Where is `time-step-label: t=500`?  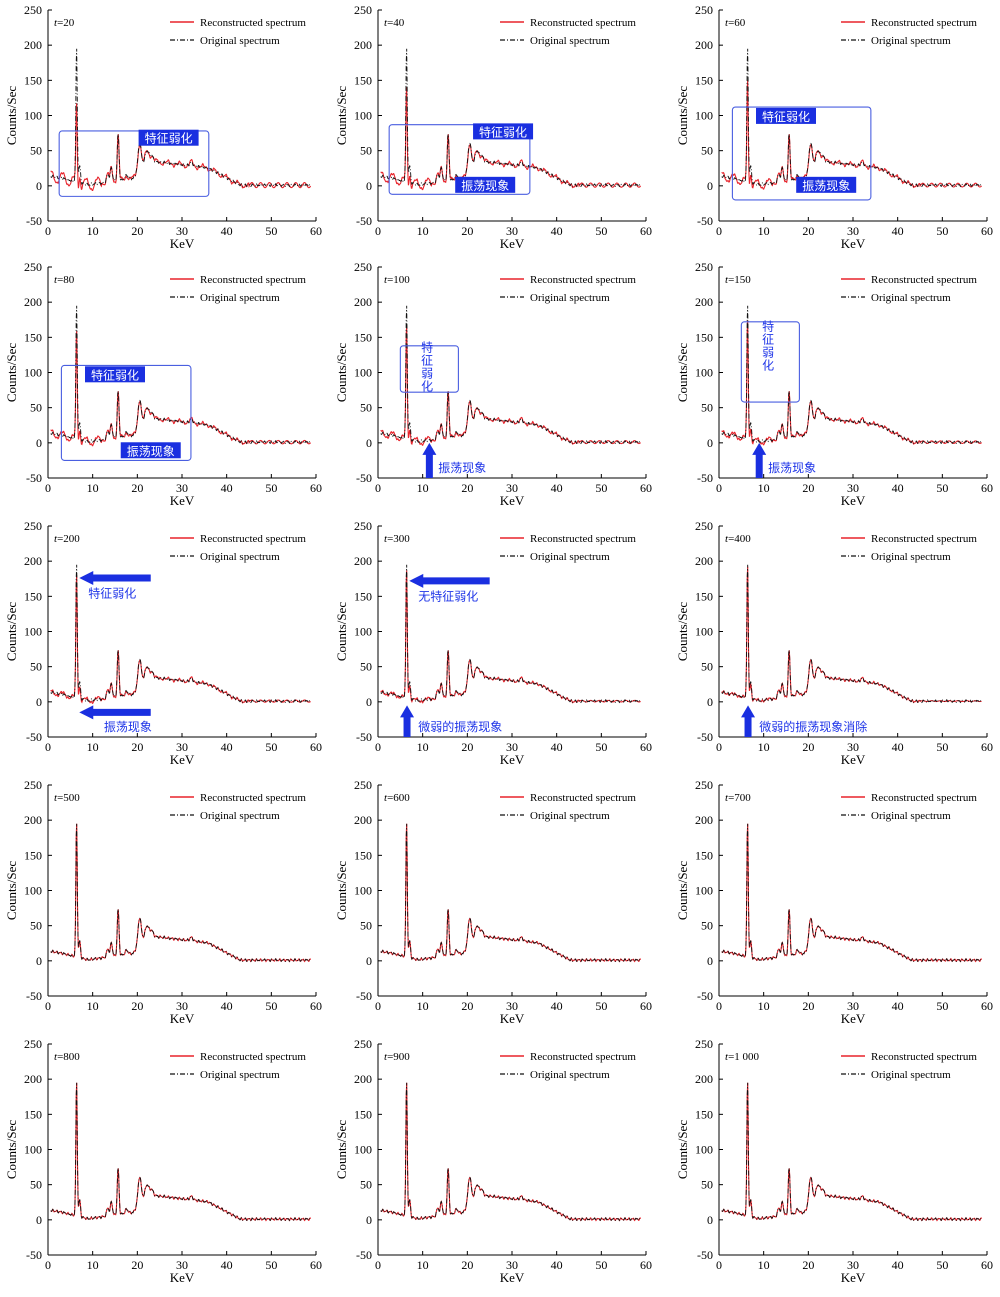
time-step-label: t=500 is located at coordinates (67, 798).